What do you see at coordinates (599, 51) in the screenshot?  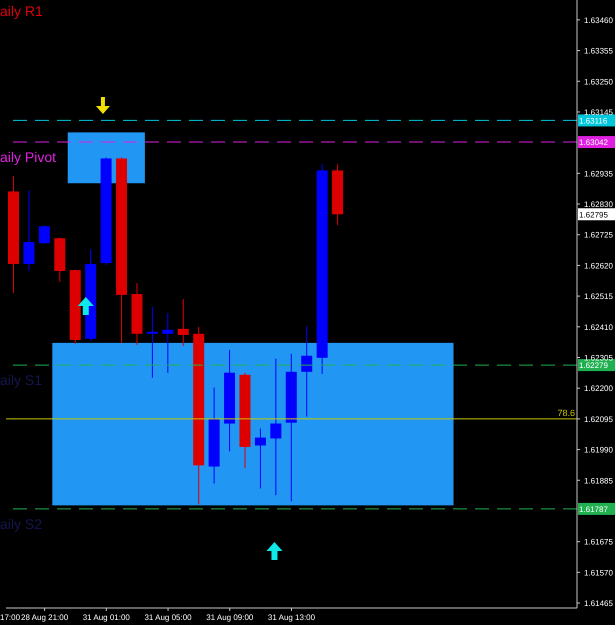 I see `y-tick-label: 1.63355` at bounding box center [599, 51].